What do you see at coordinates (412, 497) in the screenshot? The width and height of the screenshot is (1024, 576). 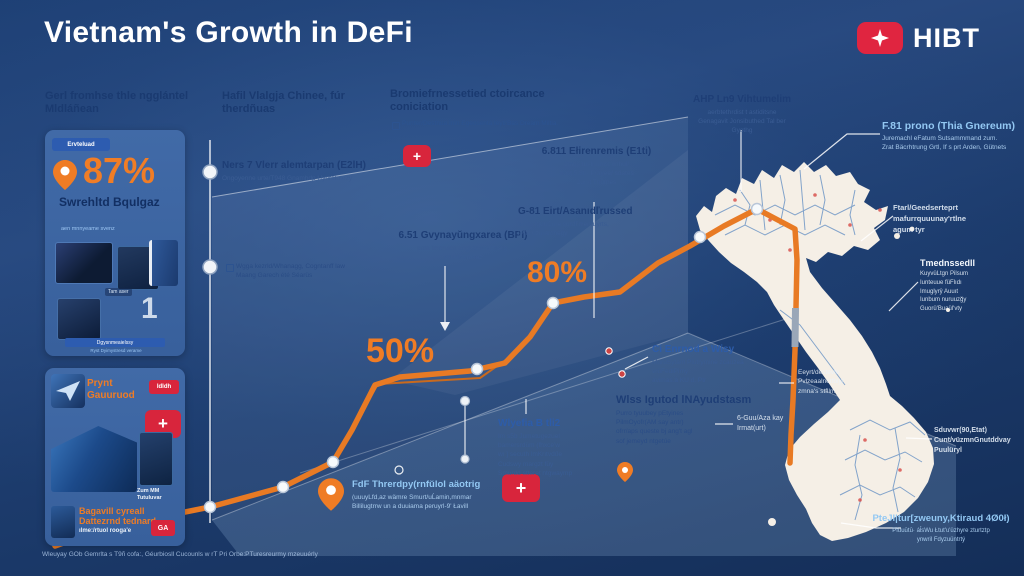 I see `annotation-line: (uuuyLfd,az wämre Smurt/uĹamin,mnmar` at bounding box center [412, 497].